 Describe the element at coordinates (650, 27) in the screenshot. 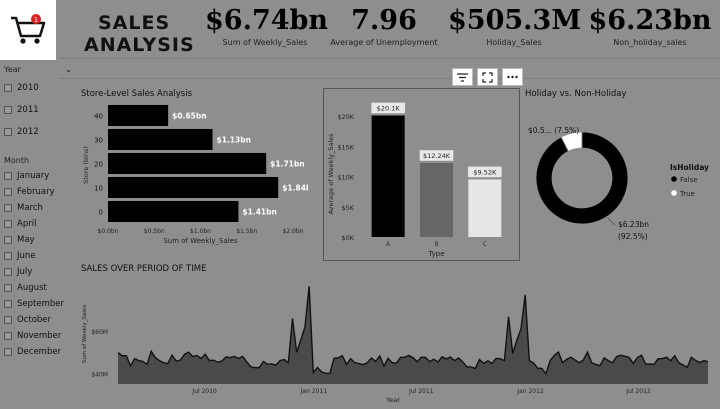

I see `kpi-card-non-holiday-sales: $6.23bn Non_holiday_sales` at that location.